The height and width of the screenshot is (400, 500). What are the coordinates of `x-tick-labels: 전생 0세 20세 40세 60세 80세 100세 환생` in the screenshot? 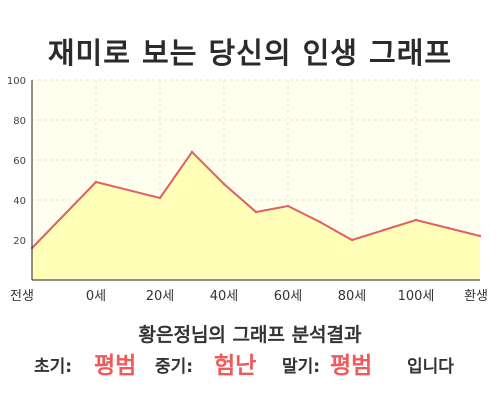 It's located at (249, 296).